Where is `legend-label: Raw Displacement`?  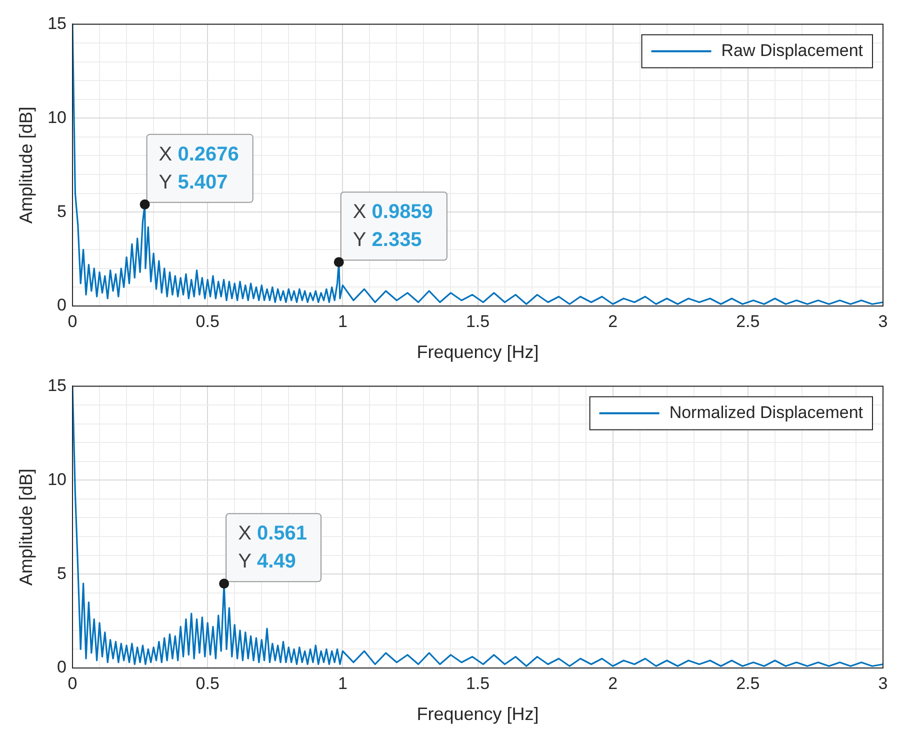 legend-label: Raw Displacement is located at coordinates (792, 50).